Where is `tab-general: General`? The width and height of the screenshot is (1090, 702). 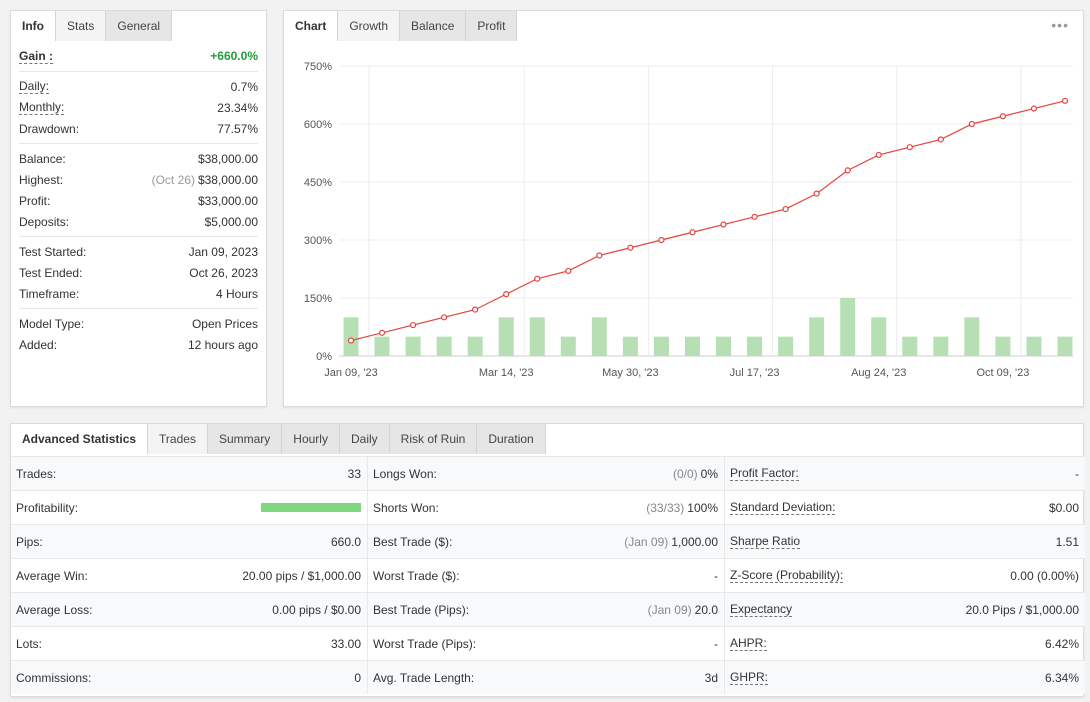 tab-general: General is located at coordinates (139, 26).